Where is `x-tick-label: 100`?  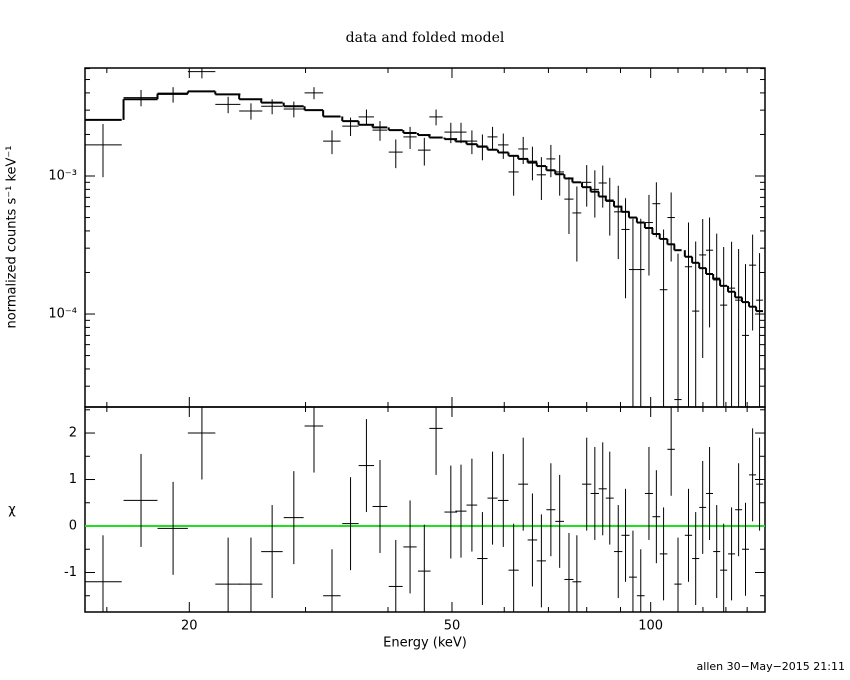
x-tick-label: 100 is located at coordinates (650, 626).